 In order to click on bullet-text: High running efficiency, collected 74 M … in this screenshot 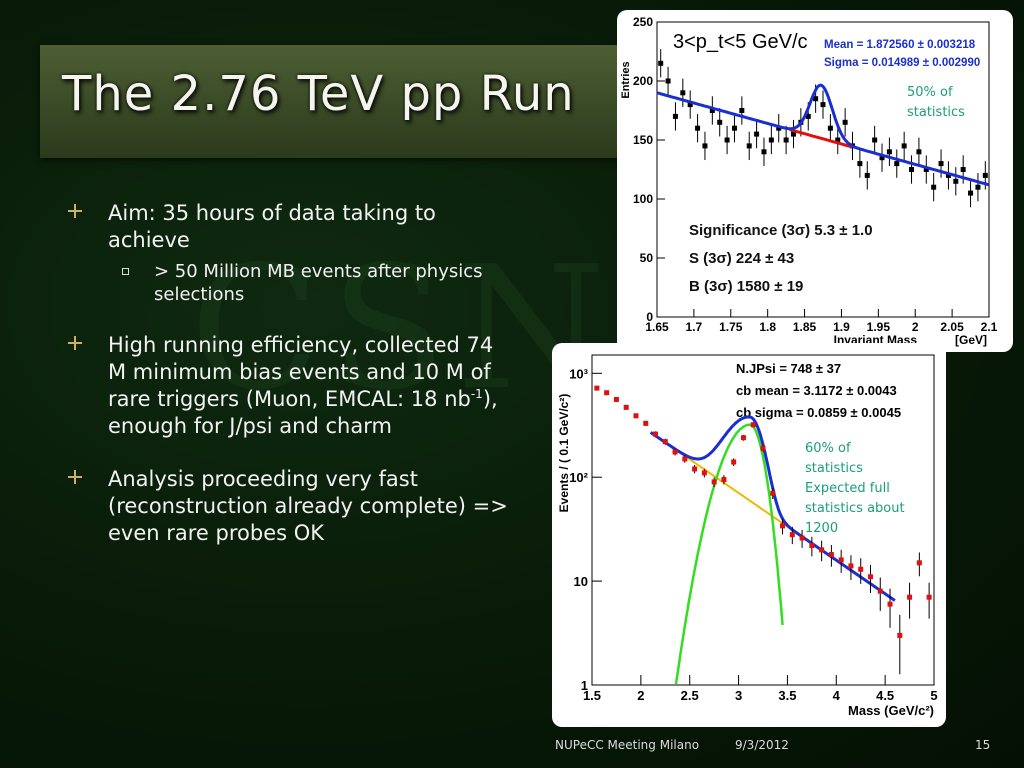, I will do `click(301, 372)`.